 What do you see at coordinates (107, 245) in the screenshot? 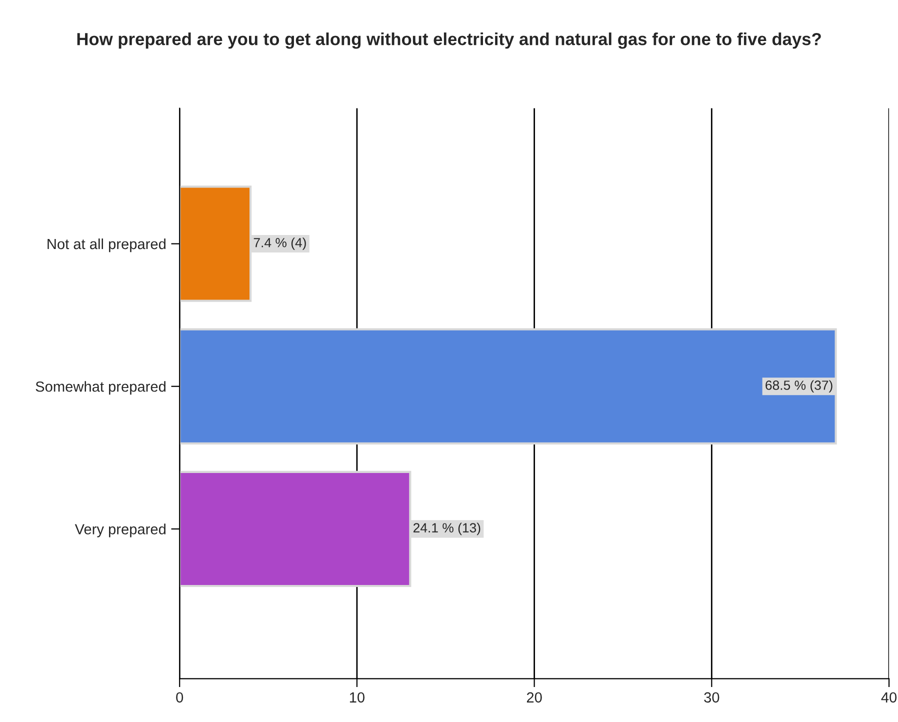
I see `y-tick-label: Not at all prepared` at bounding box center [107, 245].